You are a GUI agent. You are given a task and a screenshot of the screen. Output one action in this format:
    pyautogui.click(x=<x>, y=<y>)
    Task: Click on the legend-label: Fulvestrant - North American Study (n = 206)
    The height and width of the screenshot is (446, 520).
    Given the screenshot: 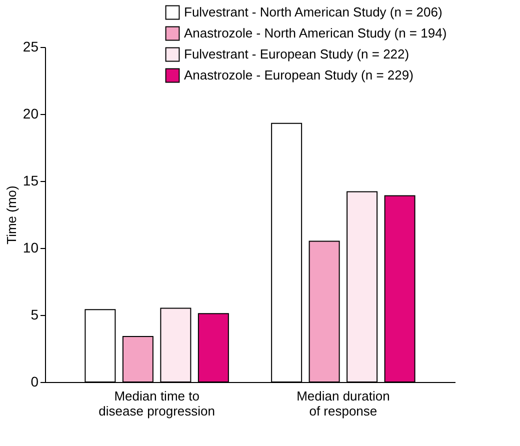 What is the action you would take?
    pyautogui.click(x=313, y=12)
    